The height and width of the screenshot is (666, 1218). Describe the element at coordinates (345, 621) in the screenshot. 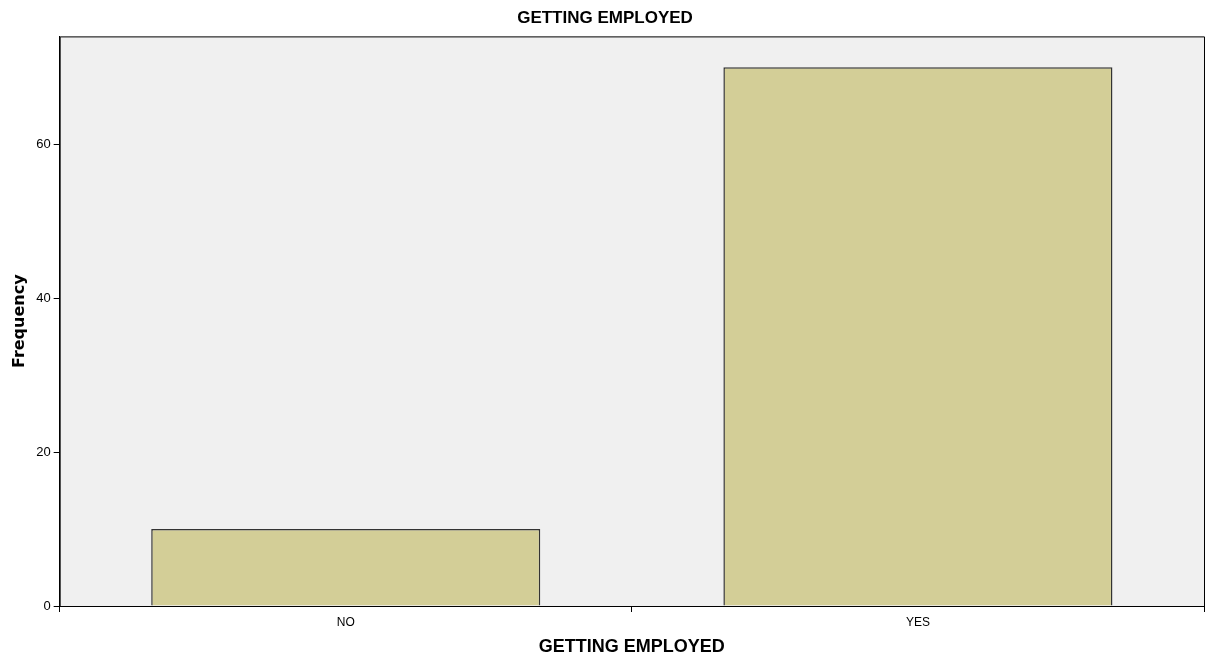

I see `x-tick-label: NO` at that location.